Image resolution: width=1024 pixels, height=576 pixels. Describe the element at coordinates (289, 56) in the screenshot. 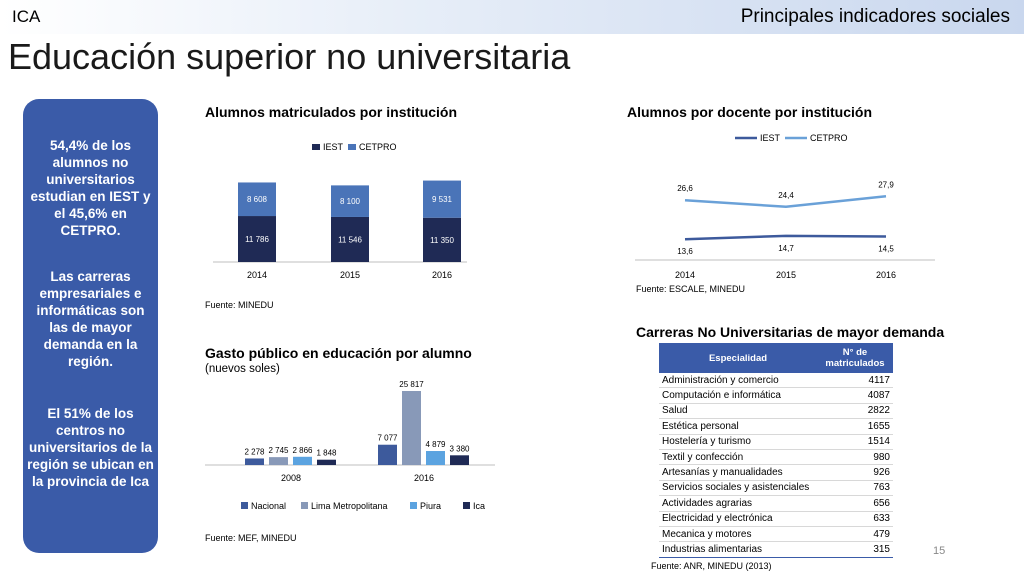

I see `page-title: Educación superior no universitaria` at that location.